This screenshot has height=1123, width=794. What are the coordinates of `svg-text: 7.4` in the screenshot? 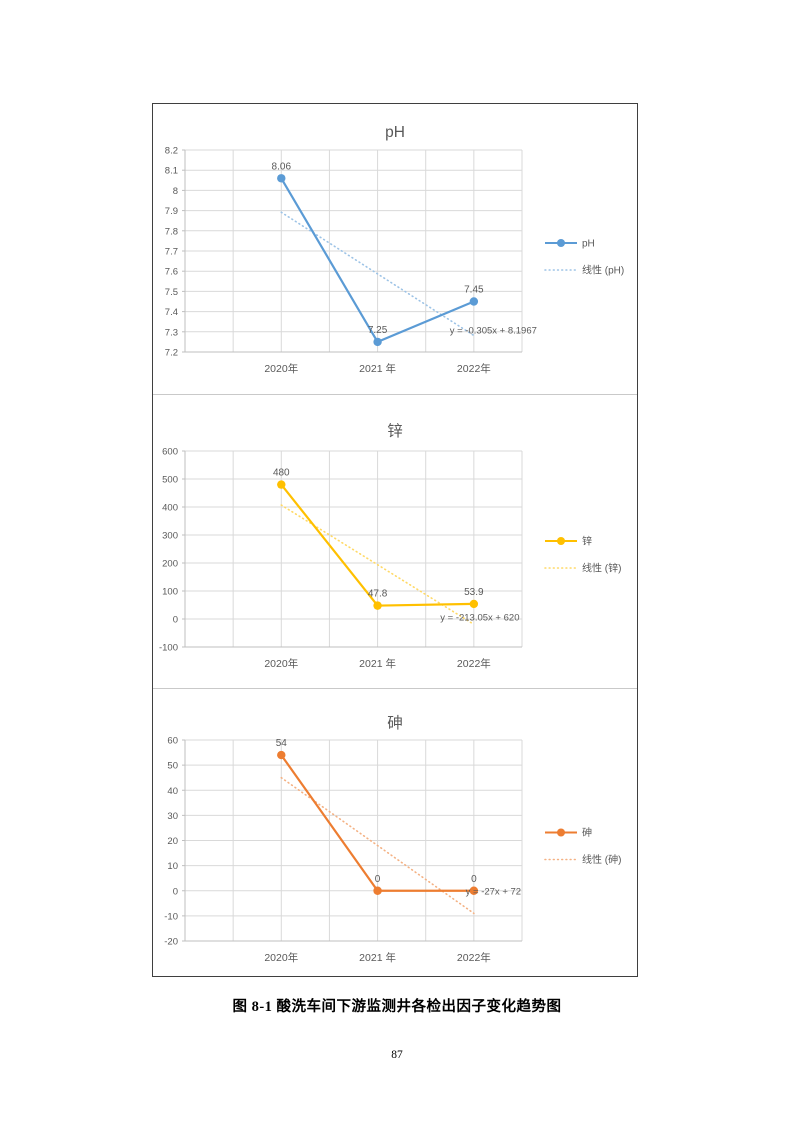 It's located at (171, 312).